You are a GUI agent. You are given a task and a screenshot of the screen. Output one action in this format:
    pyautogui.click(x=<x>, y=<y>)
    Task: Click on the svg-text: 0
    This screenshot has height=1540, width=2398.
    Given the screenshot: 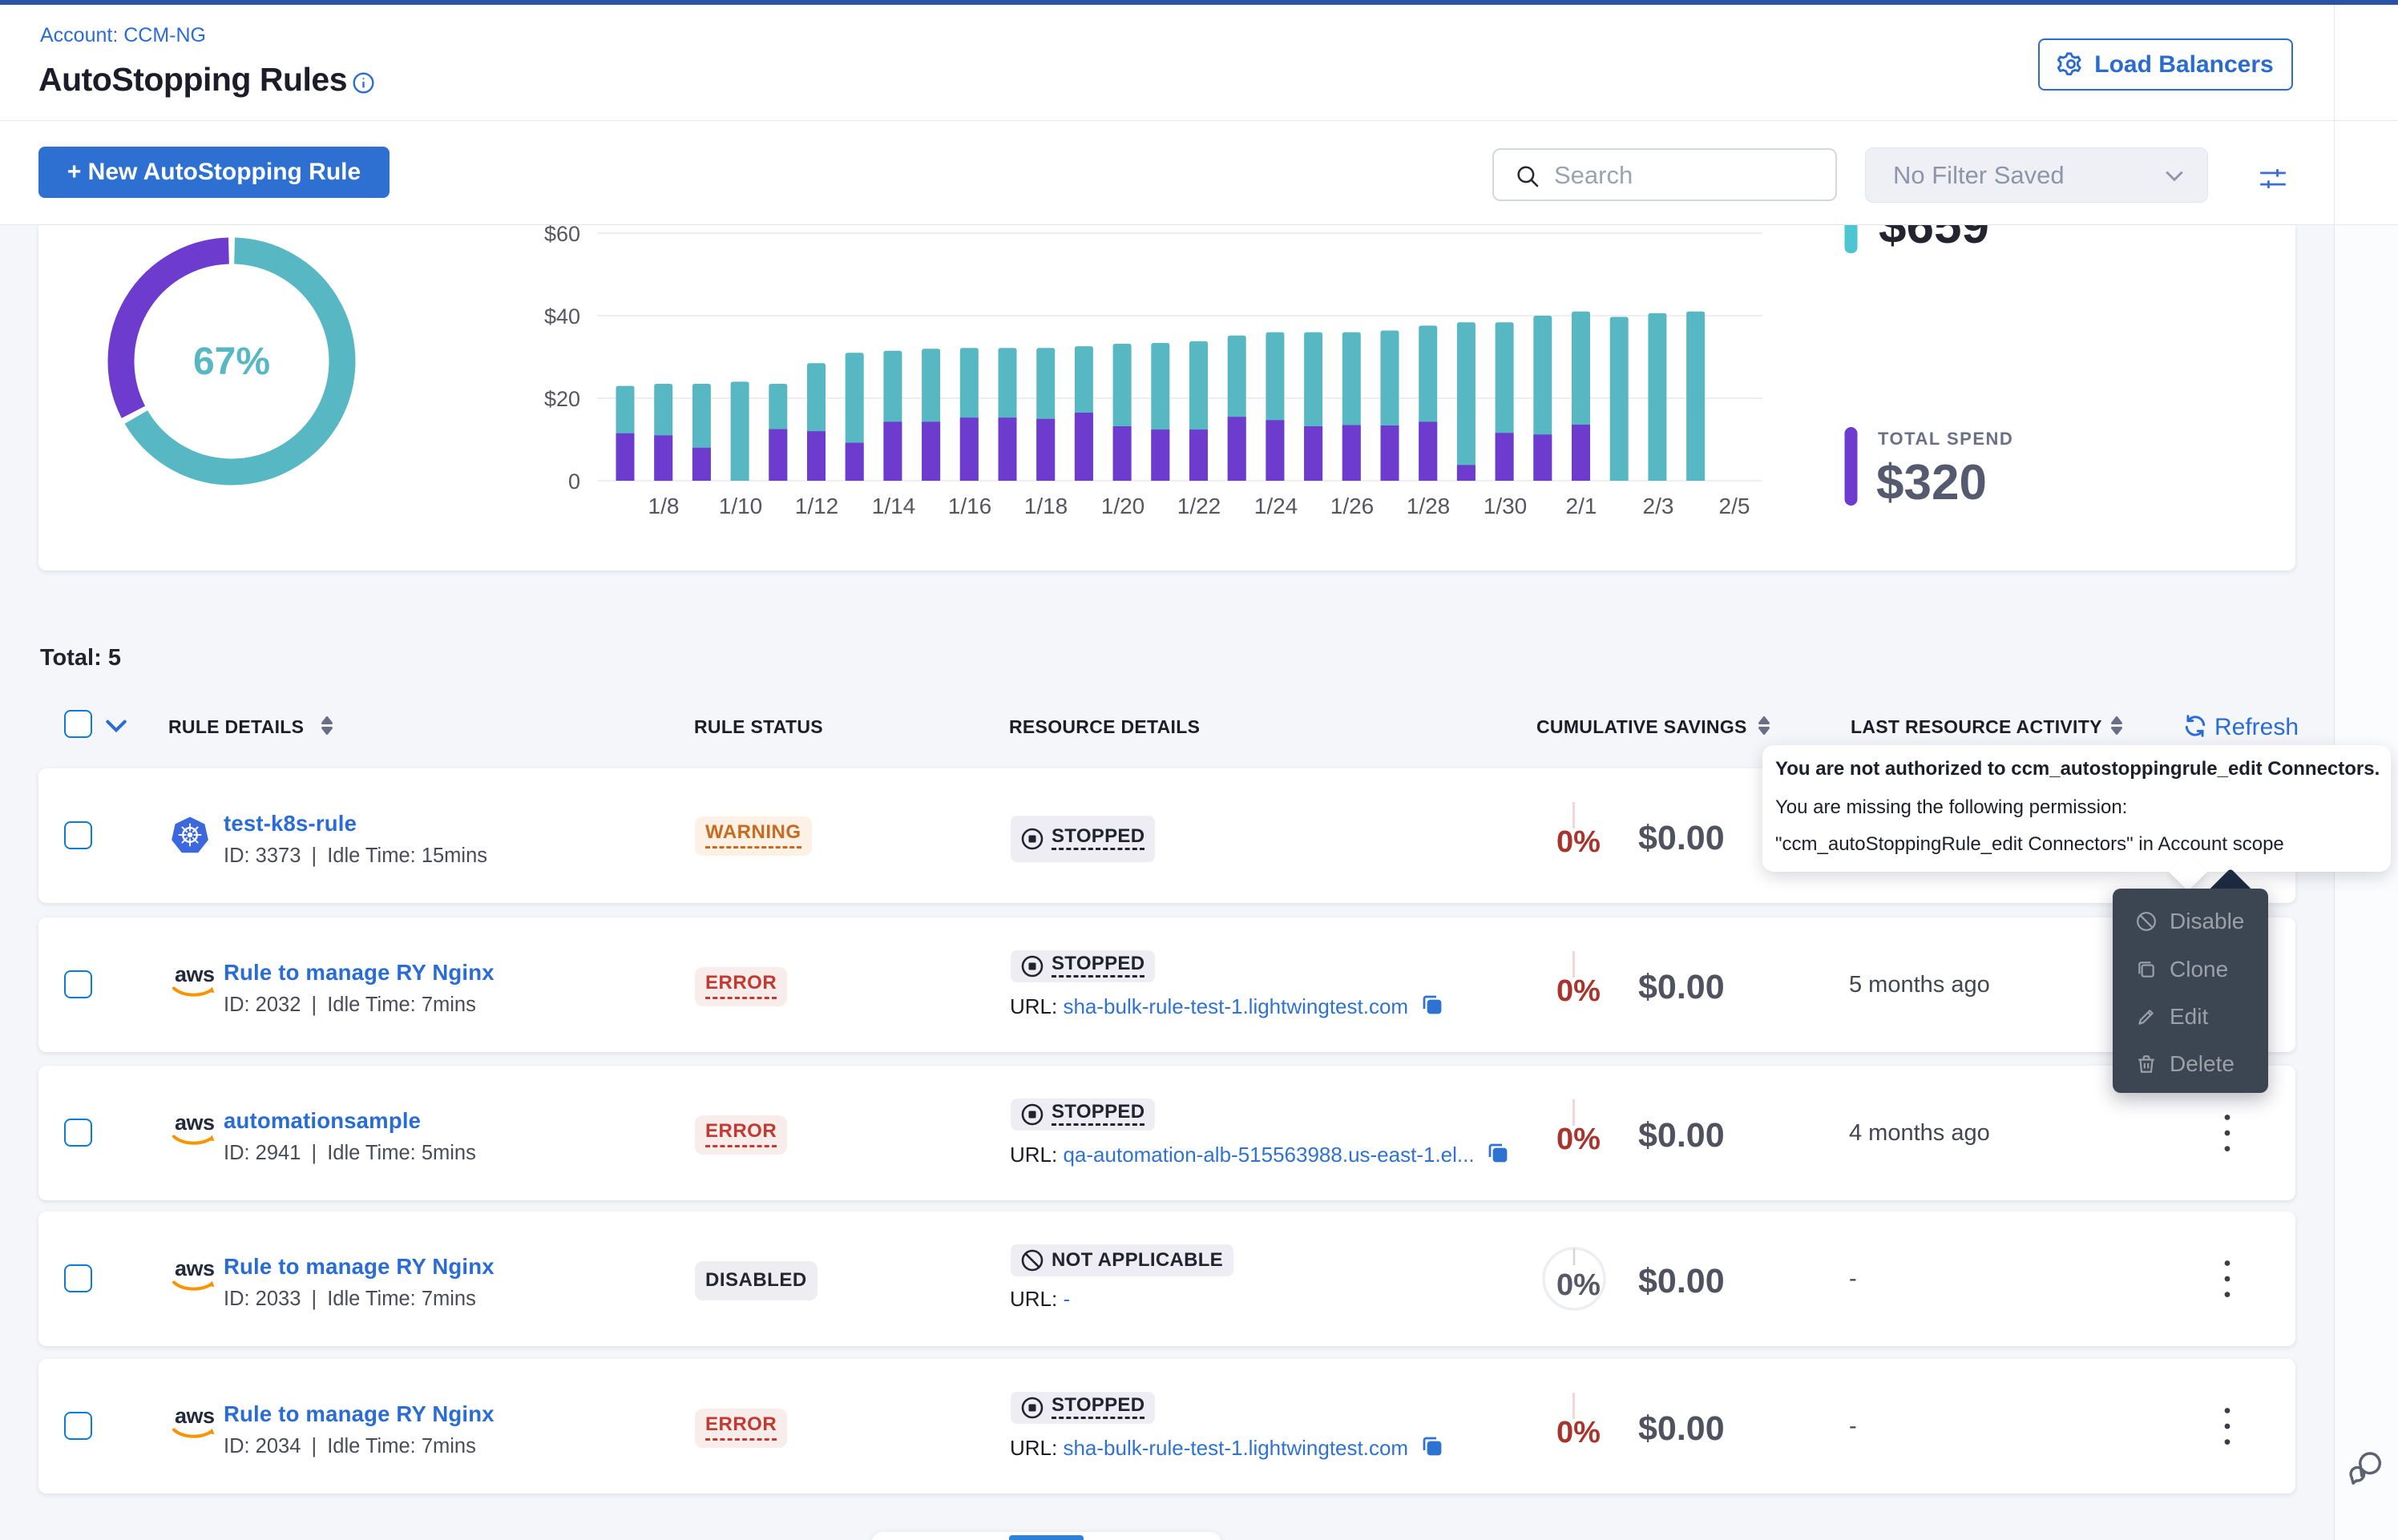 What is the action you would take?
    pyautogui.click(x=574, y=482)
    